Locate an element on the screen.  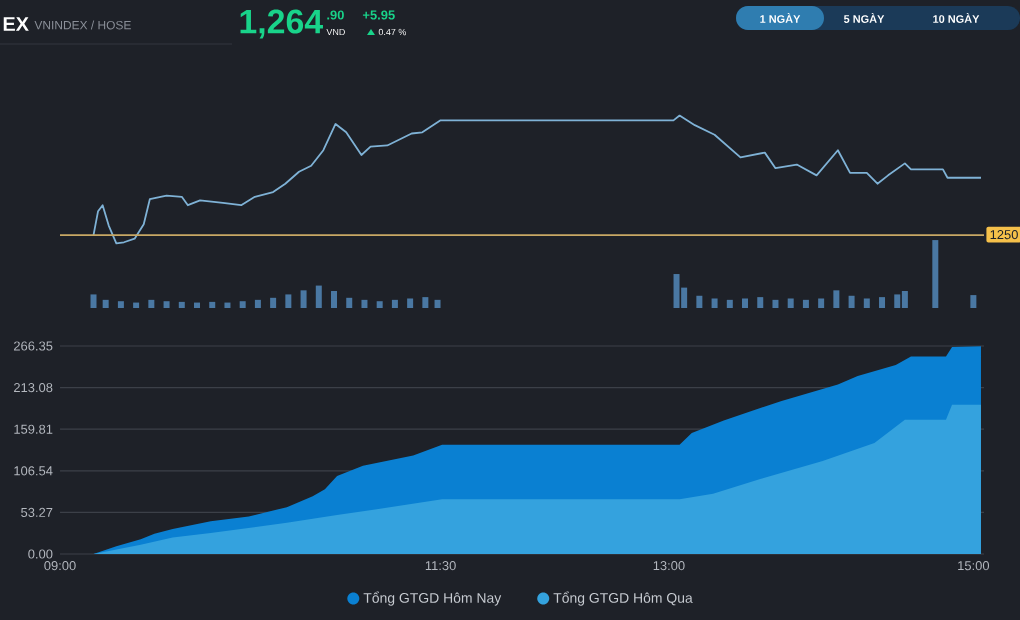
text: 1,264 is located at coordinates (281, 24).